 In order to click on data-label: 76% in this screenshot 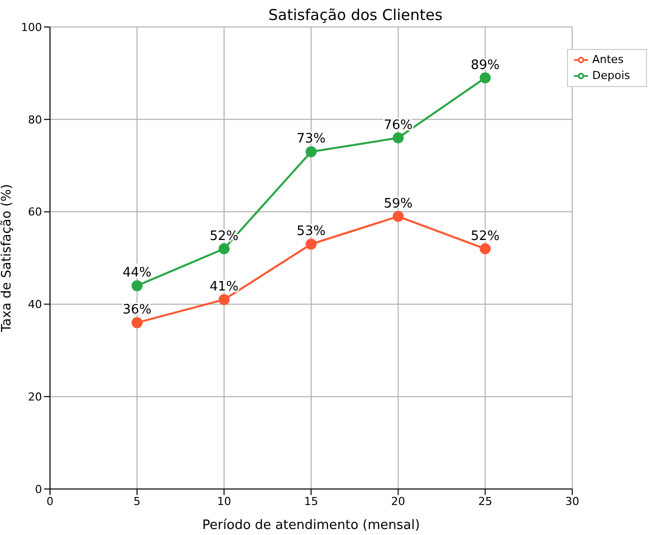, I will do `click(398, 125)`.